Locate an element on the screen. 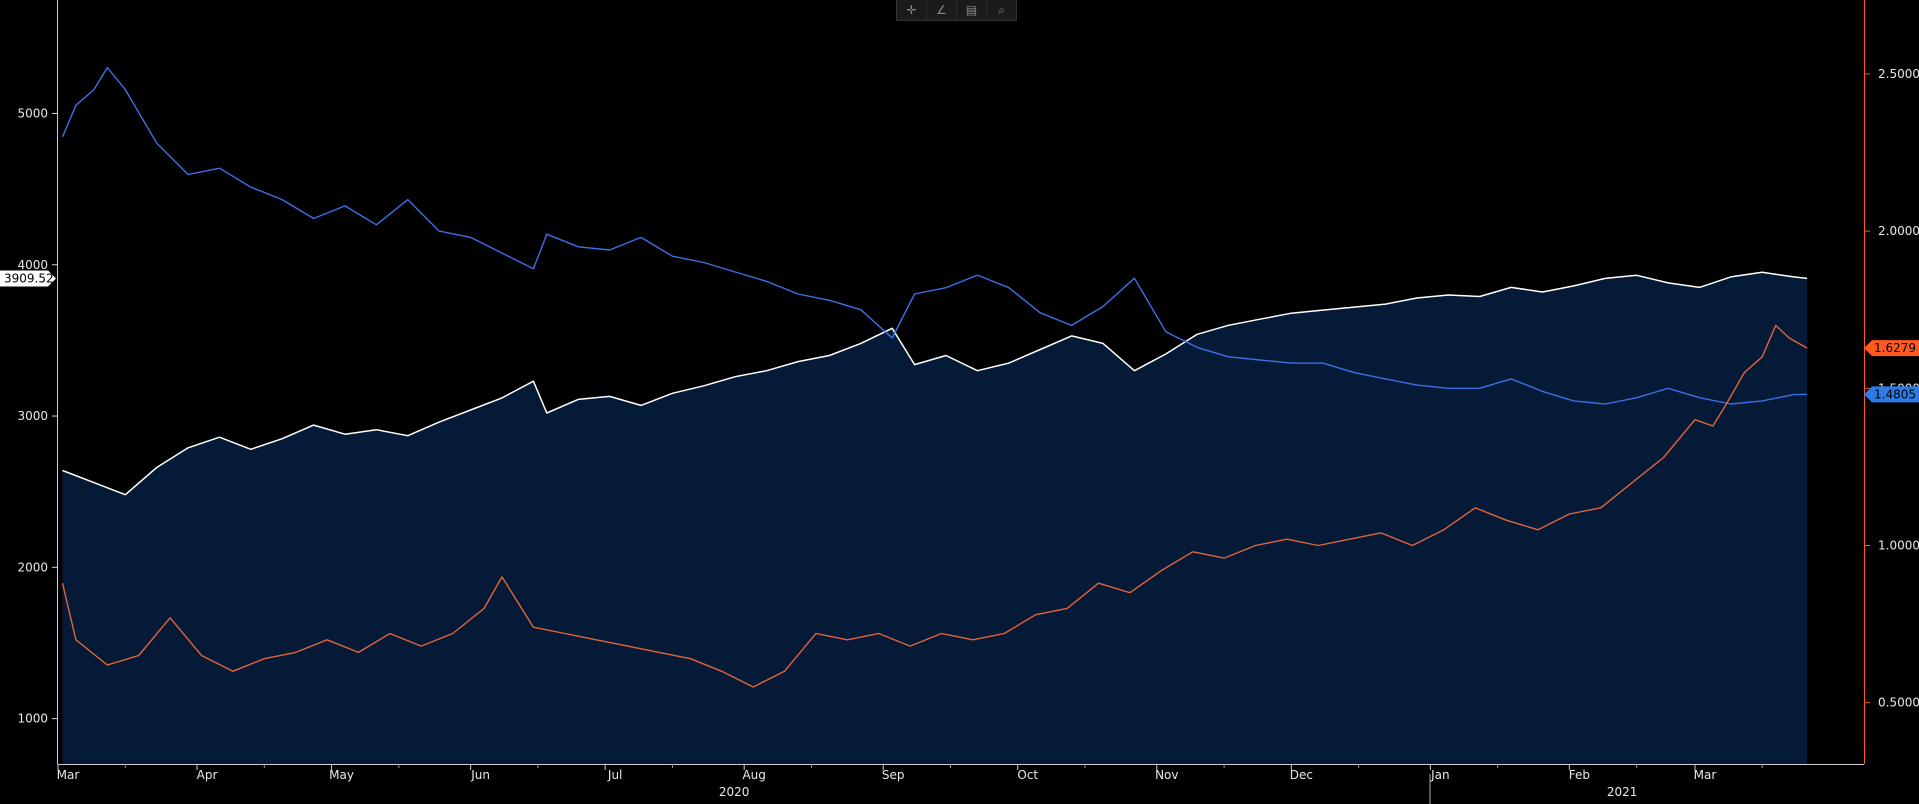 Image resolution: width=1919 pixels, height=804 pixels. left-tick-label: 3000 is located at coordinates (32, 416).